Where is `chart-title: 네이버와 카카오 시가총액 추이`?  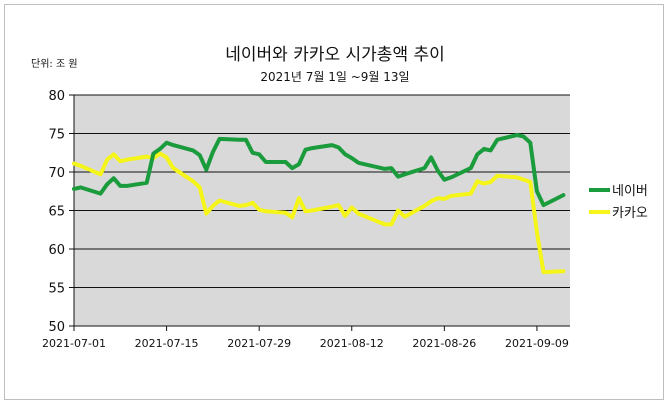
chart-title: 네이버와 카카오 시가총액 추이 is located at coordinates (335, 55).